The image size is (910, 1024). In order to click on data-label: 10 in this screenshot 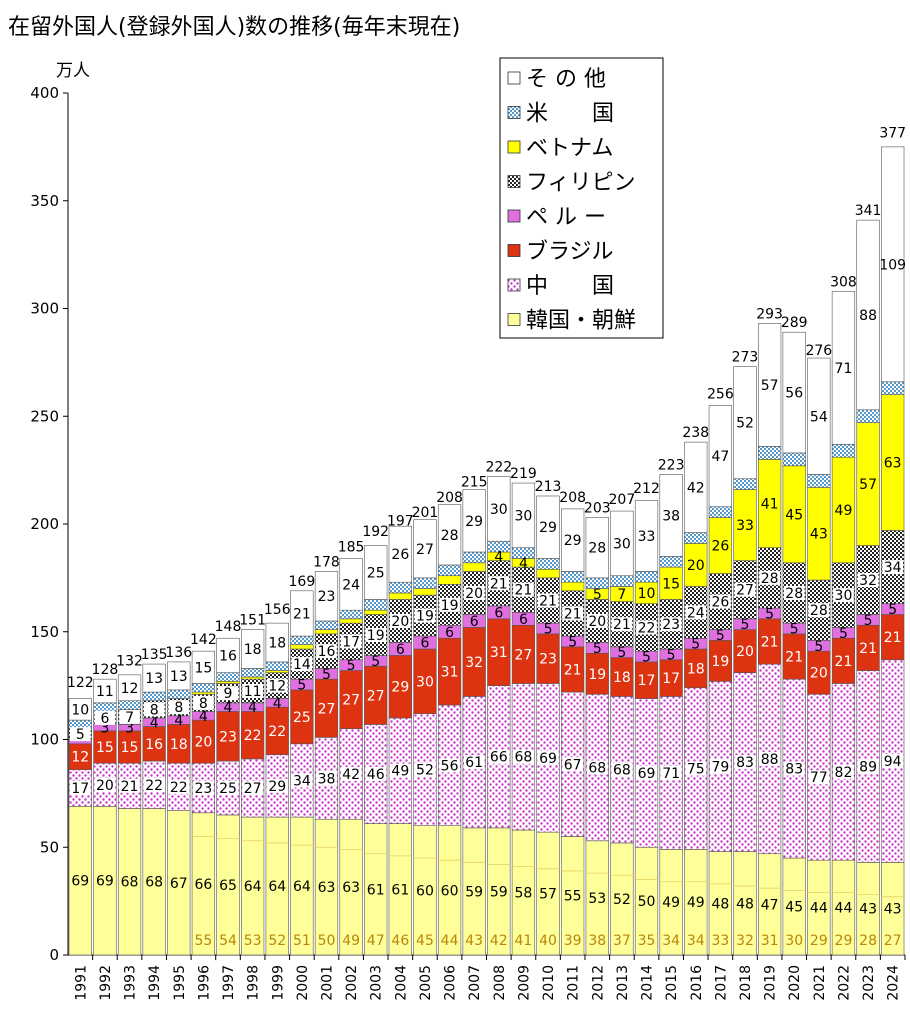, I will do `click(80, 710)`.